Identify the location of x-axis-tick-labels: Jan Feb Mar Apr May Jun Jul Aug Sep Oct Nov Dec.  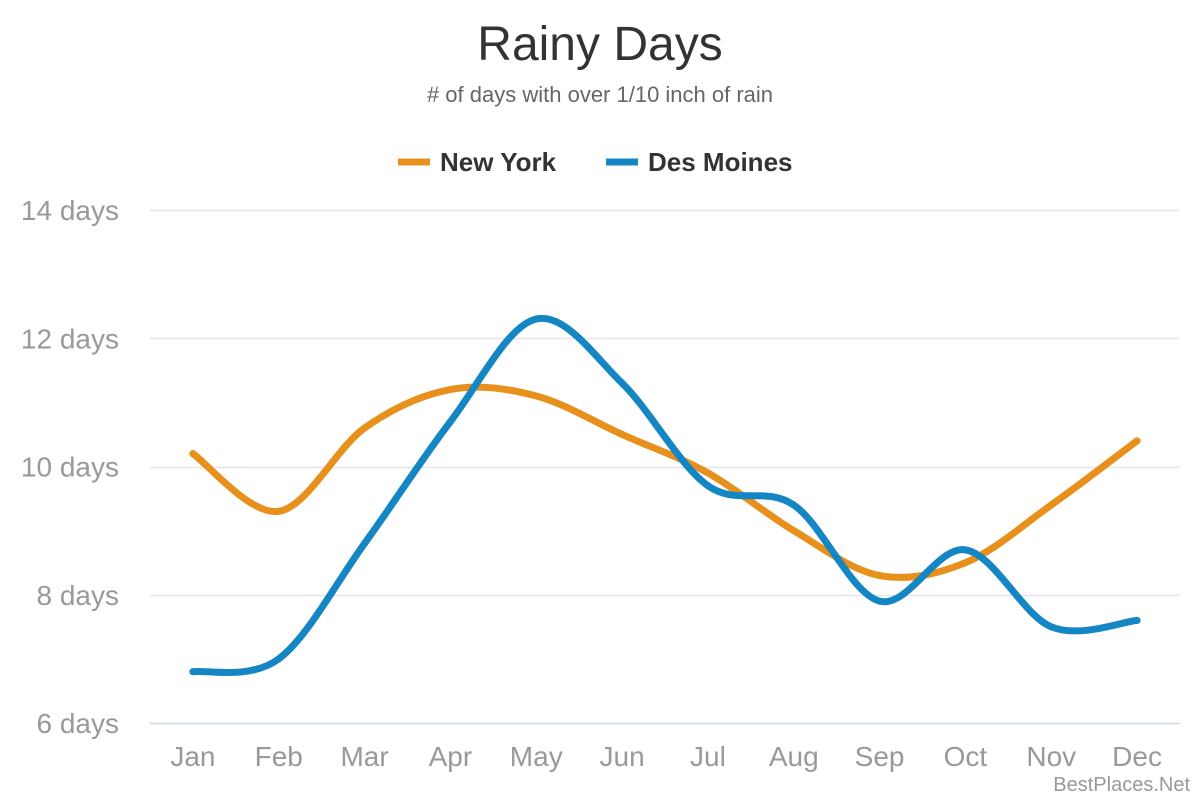
(666, 756).